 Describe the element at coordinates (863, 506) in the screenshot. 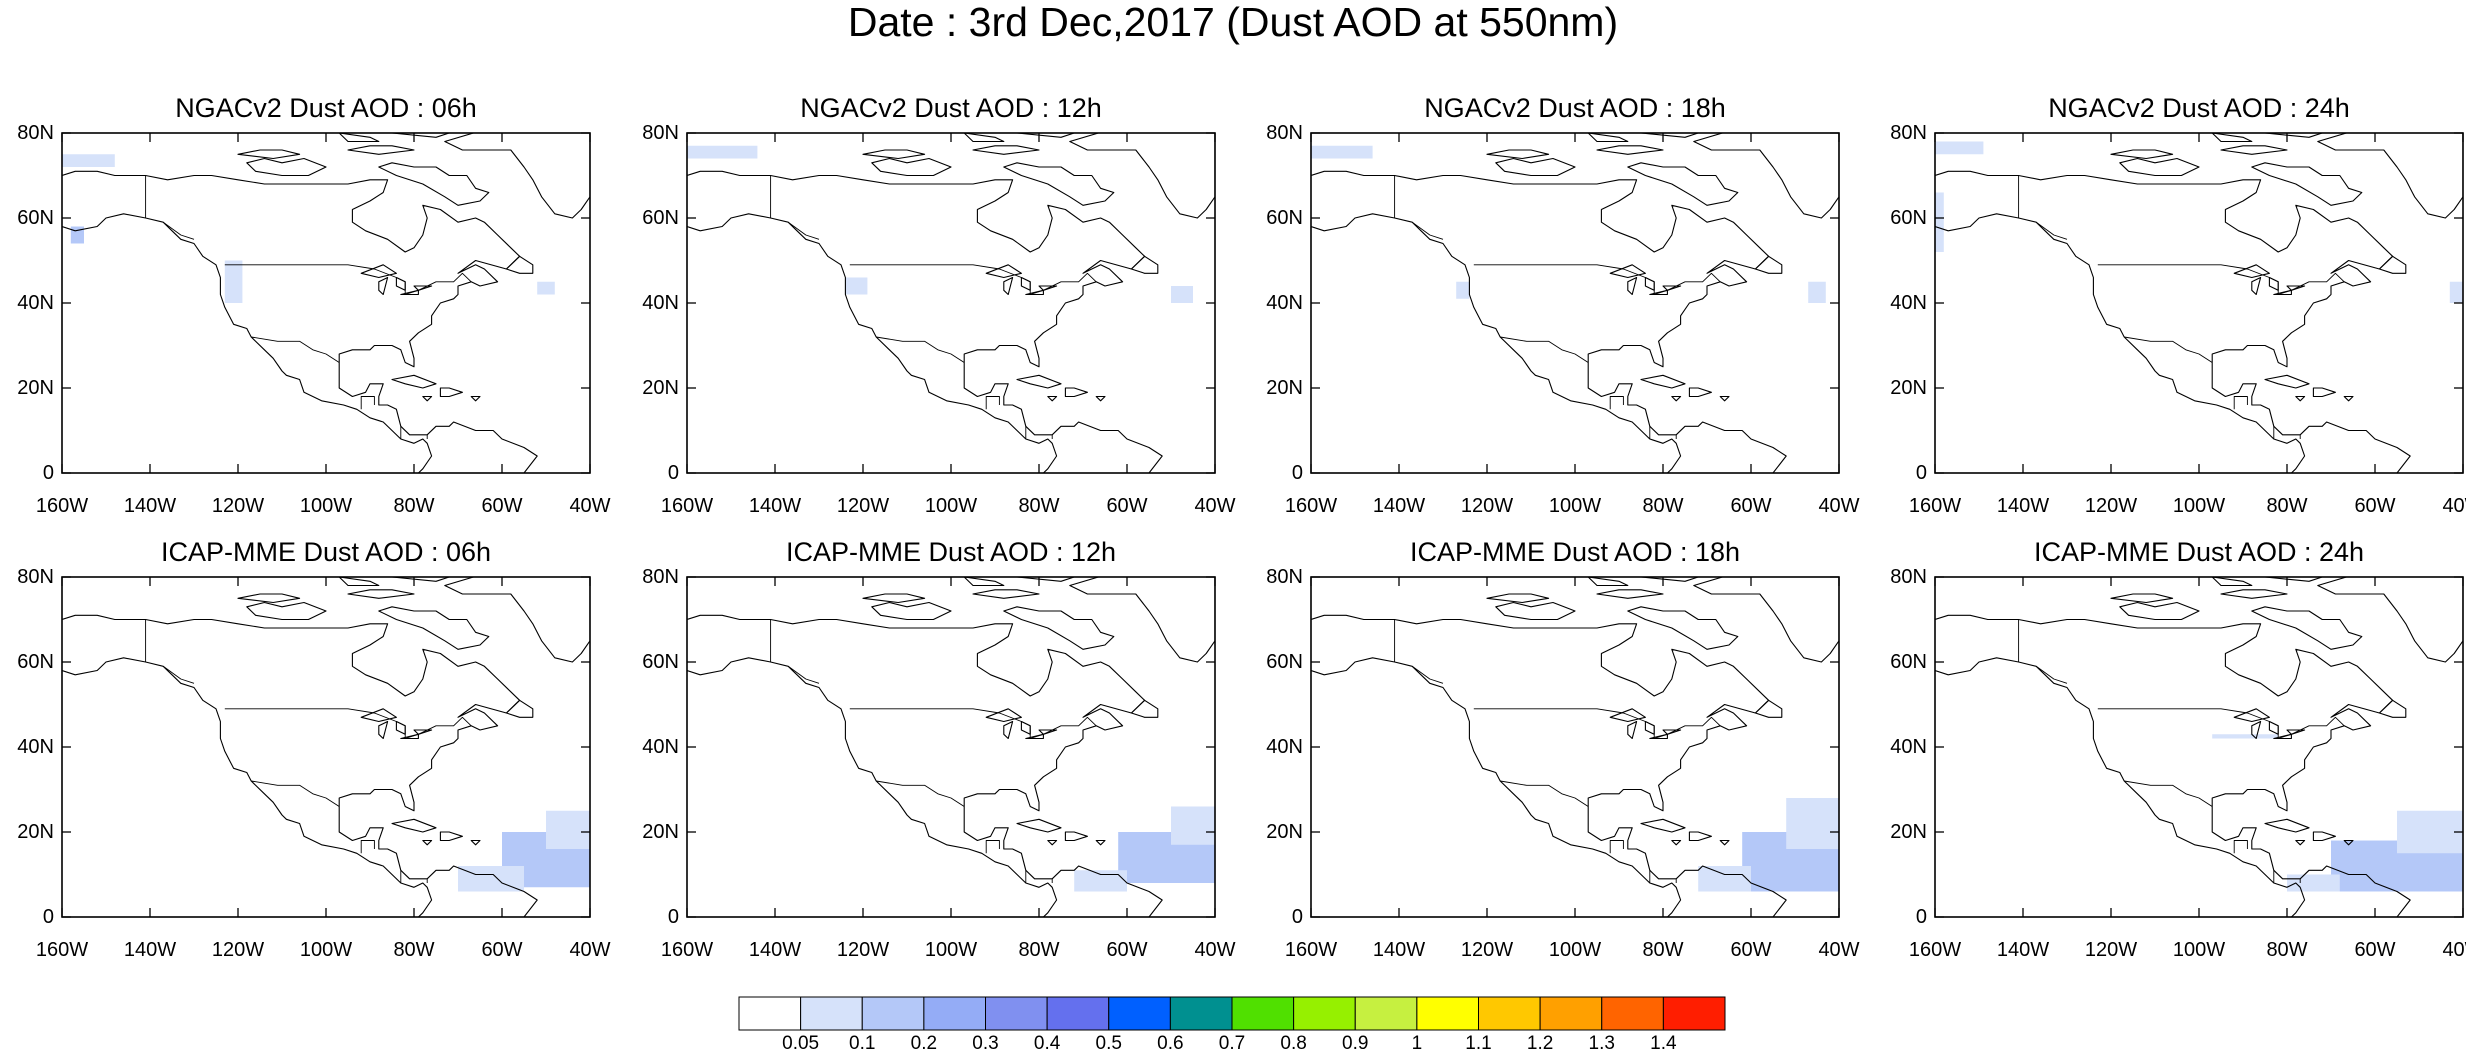

I see `lon-tick-label: 120W` at that location.